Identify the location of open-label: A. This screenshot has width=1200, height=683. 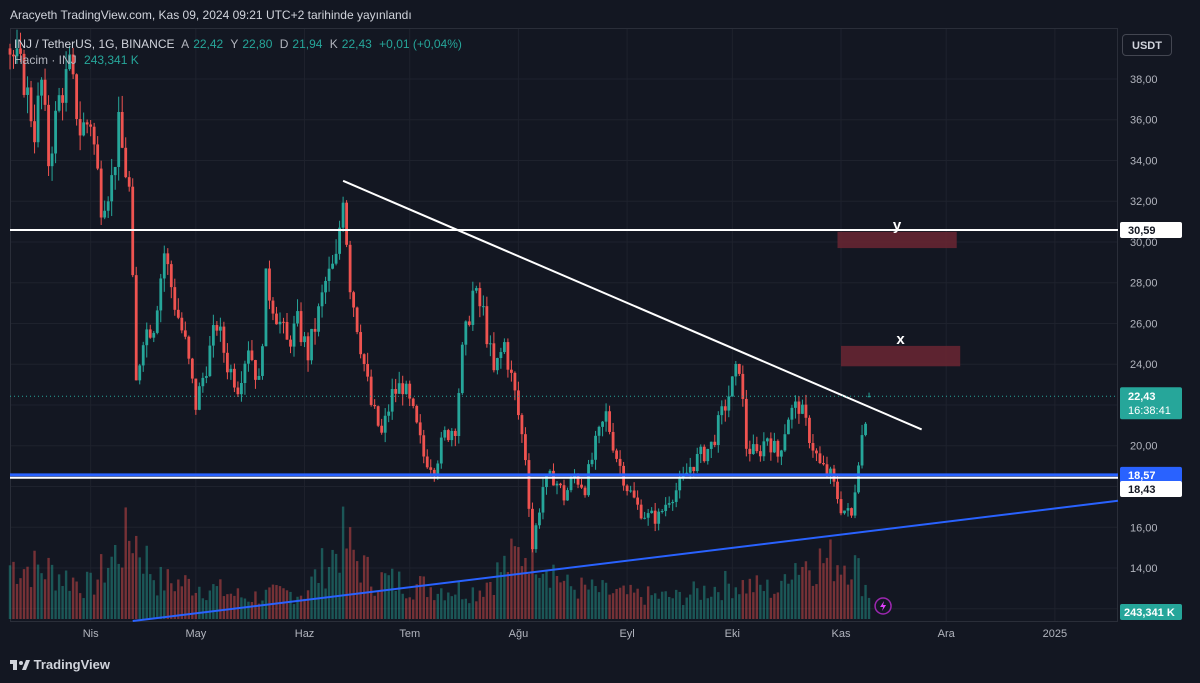
(185, 44).